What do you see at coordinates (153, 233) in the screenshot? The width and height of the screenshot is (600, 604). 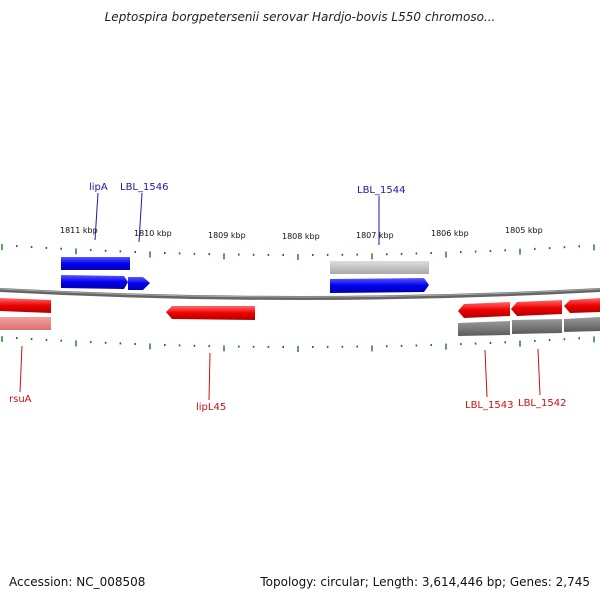 I see `kbp-label: 1810 kbp` at bounding box center [153, 233].